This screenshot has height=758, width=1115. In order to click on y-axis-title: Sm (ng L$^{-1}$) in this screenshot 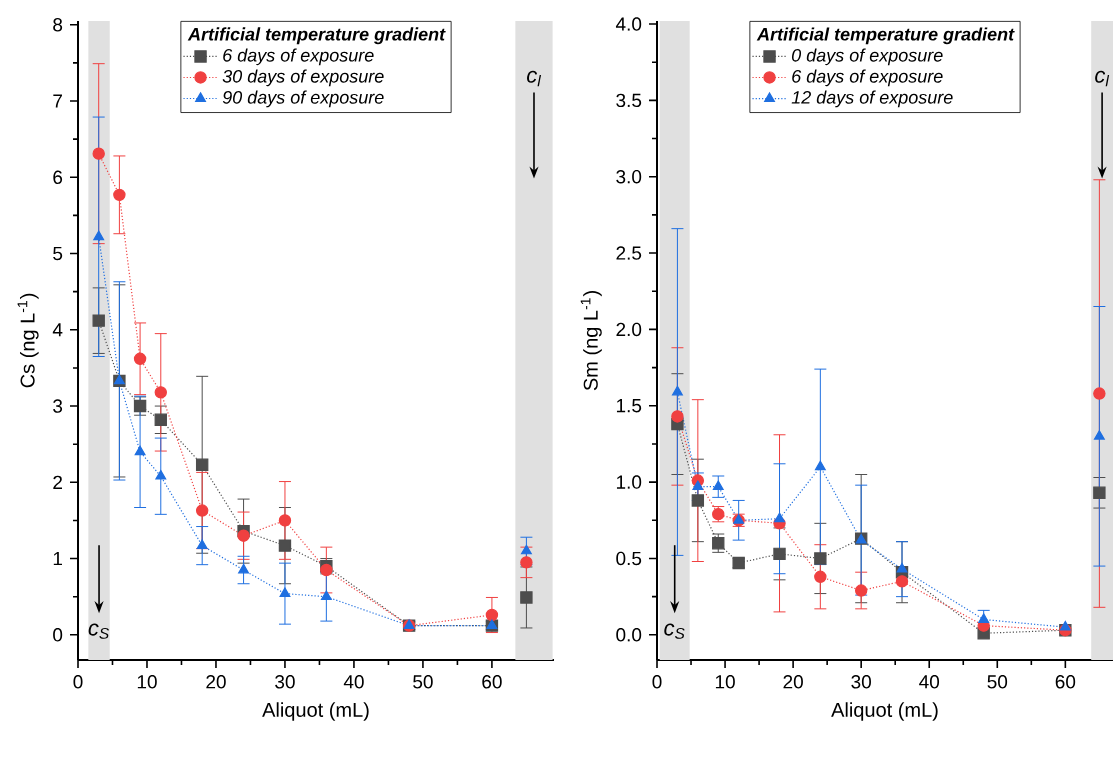, I will do `click(591, 341)`.